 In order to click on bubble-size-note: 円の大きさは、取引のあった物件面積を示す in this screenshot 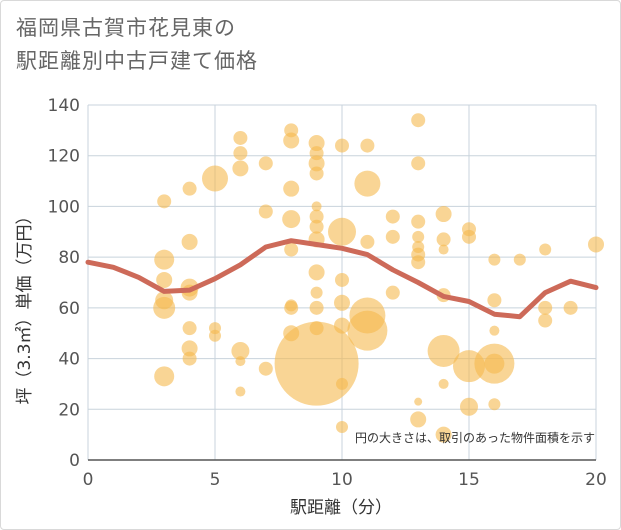, I will do `click(475, 437)`.